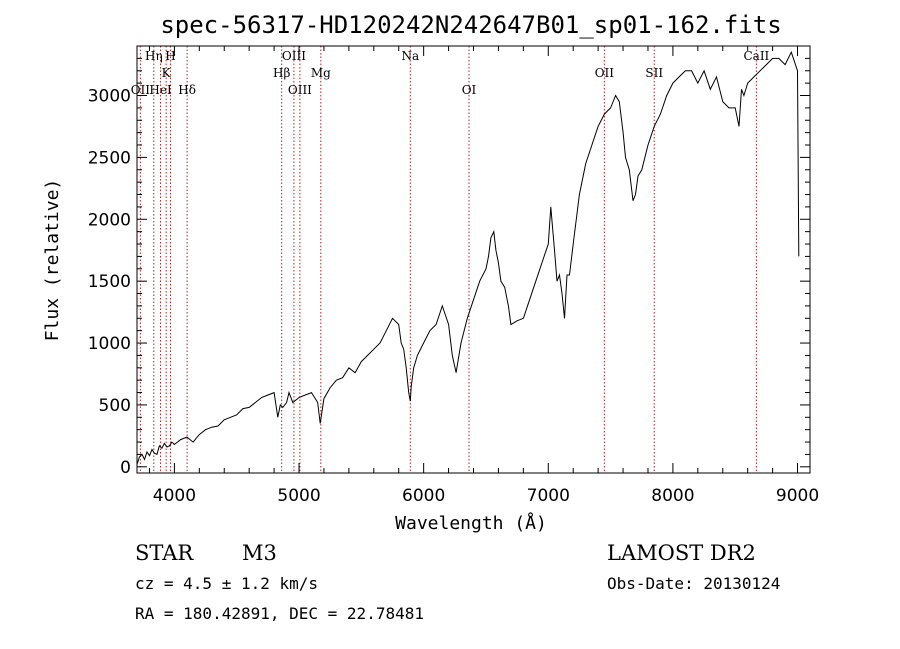 Image resolution: width=900 pixels, height=649 pixels. Describe the element at coordinates (797, 496) in the screenshot. I see `x-tick-label: 9000` at that location.